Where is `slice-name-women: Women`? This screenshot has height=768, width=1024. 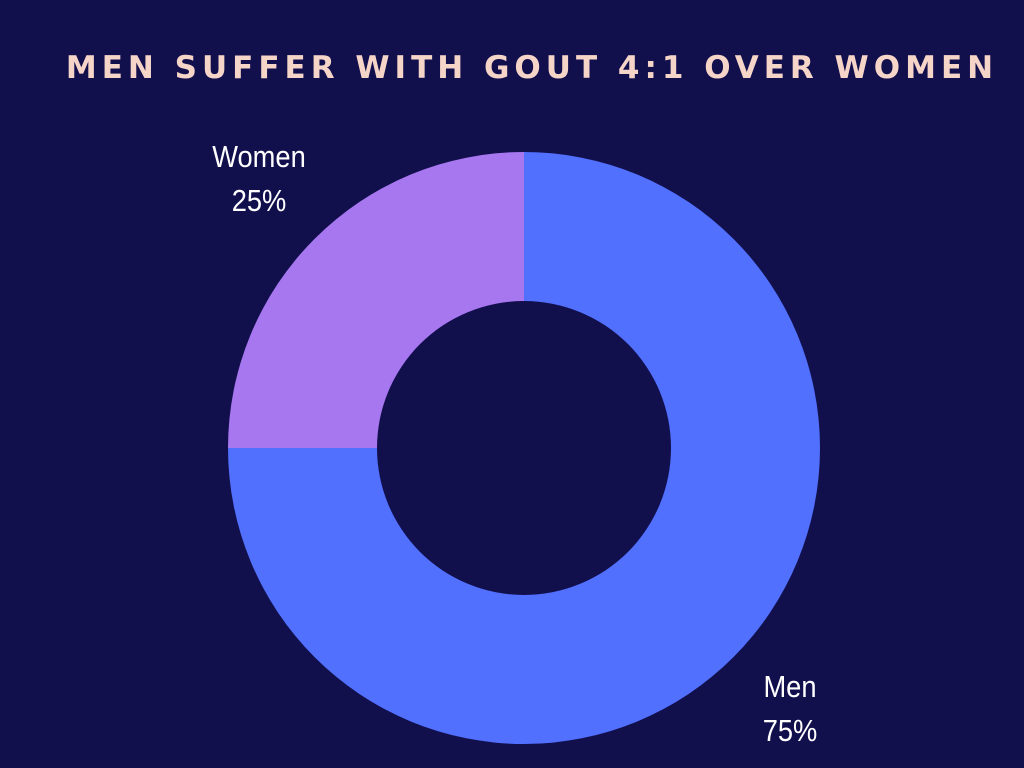
slice-name-women: Women is located at coordinates (259, 156).